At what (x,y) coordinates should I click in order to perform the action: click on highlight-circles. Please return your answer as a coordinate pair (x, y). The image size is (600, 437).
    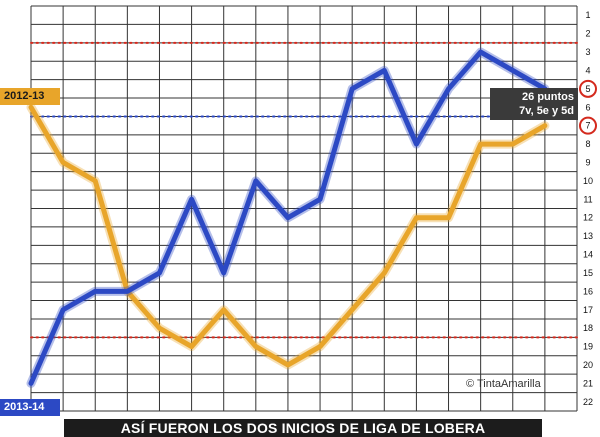
    Looking at the image, I should click on (588, 107).